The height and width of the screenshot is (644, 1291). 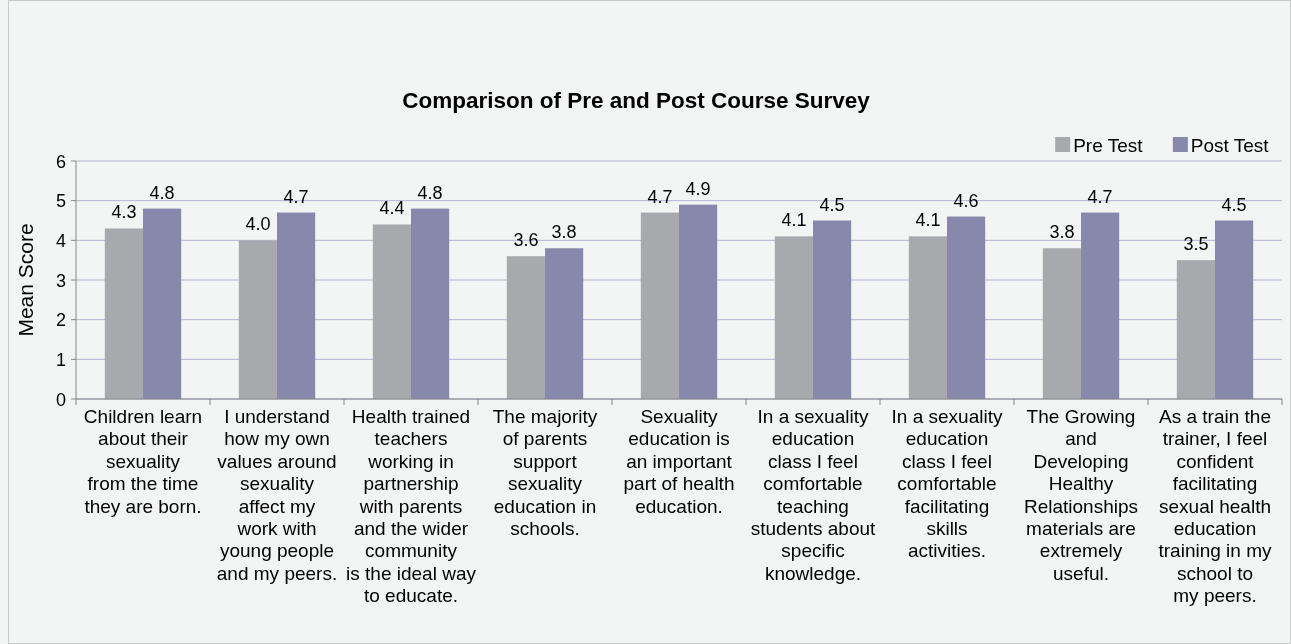 I want to click on data-label: 4.6, so click(x=966, y=200).